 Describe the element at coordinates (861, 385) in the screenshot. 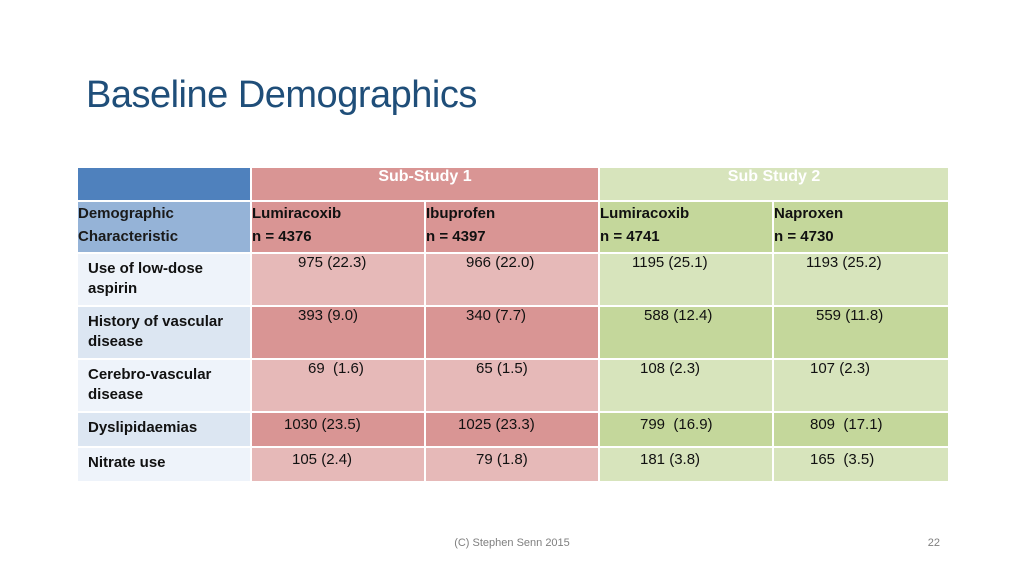

I see `table-cell: 107 (2.3)` at that location.